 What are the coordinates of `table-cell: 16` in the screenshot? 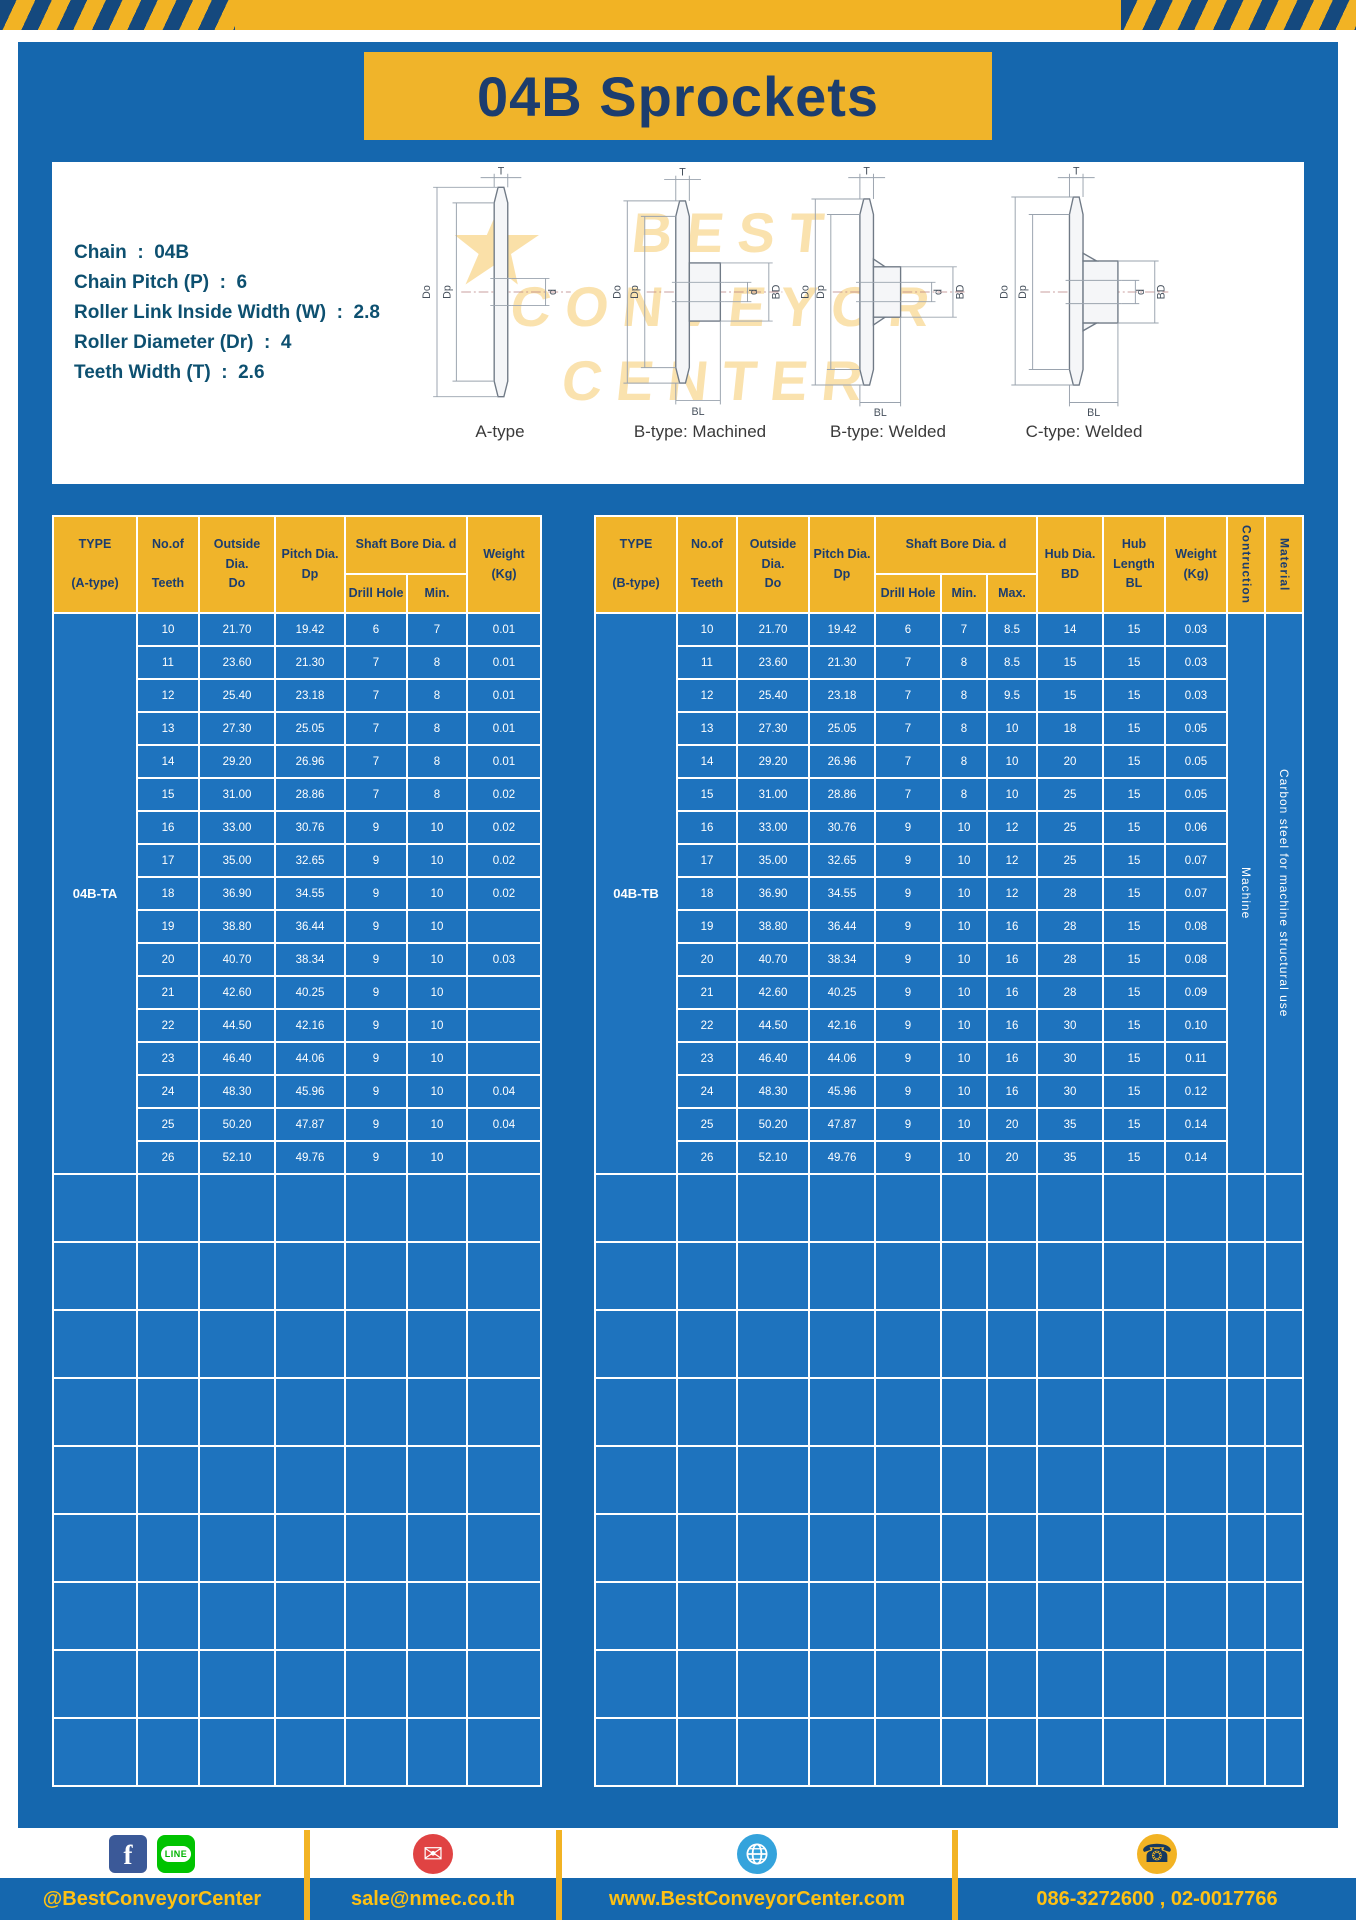 It's located at (707, 827).